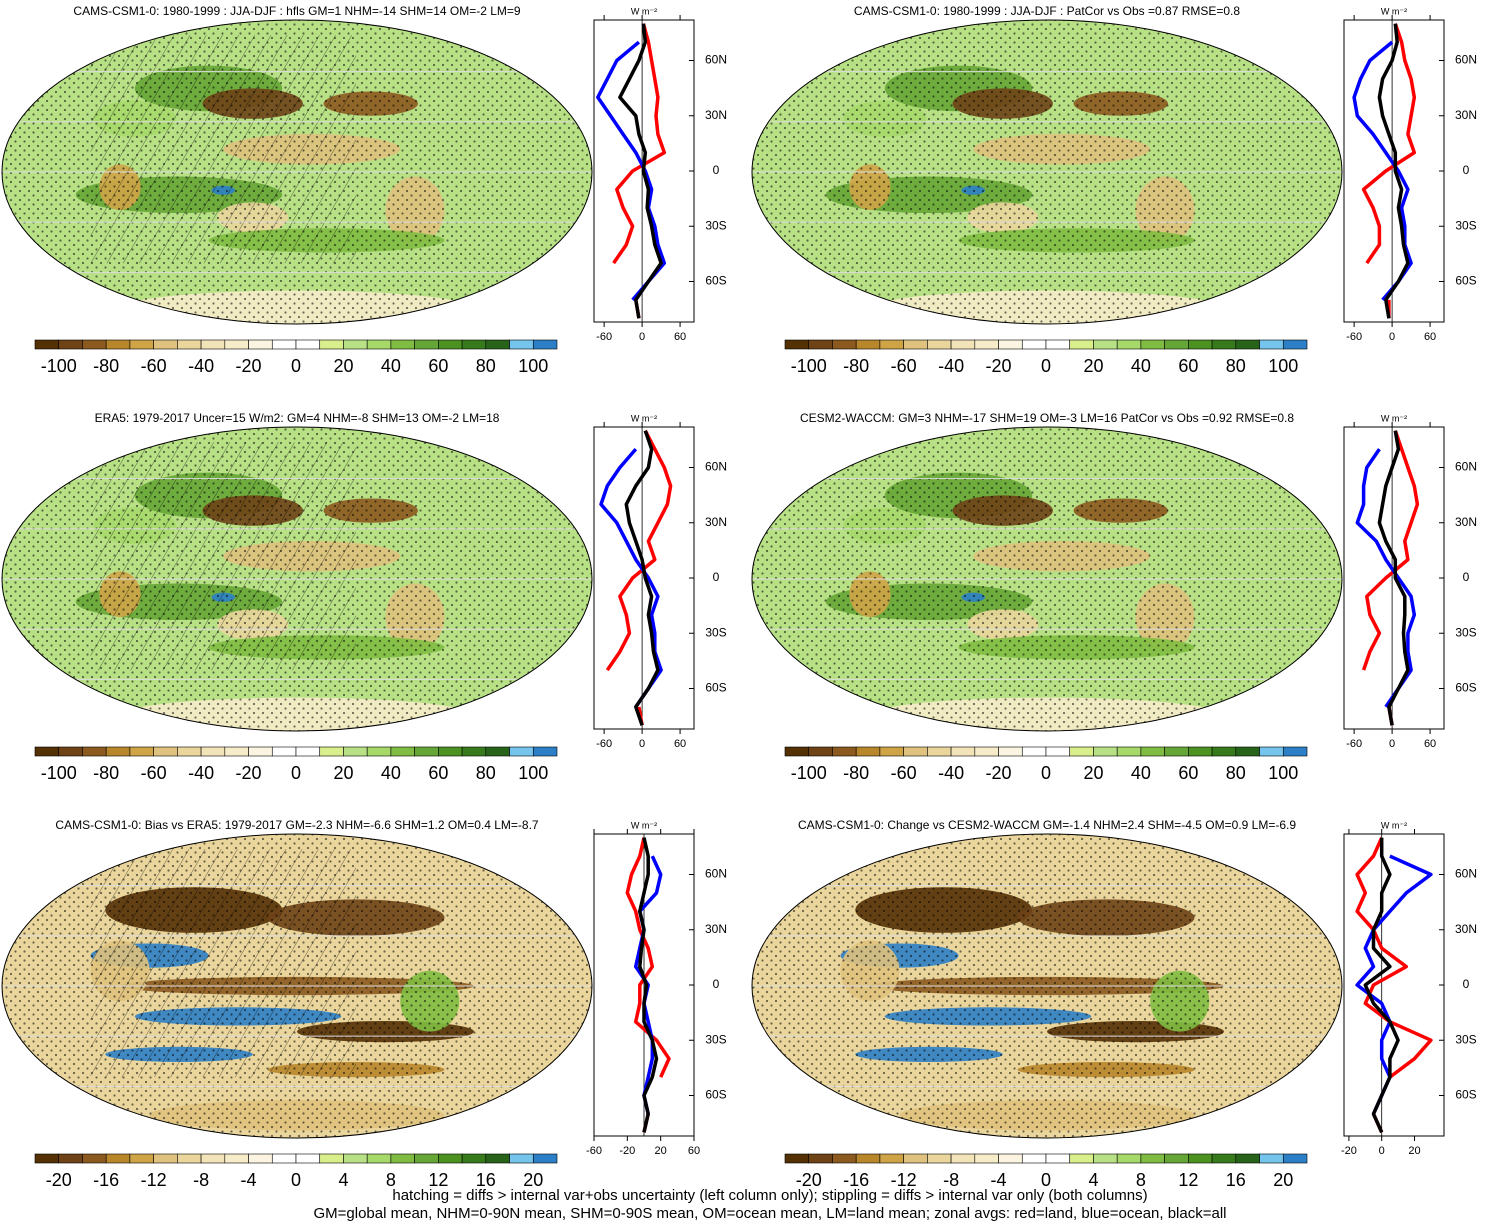 The width and height of the screenshot is (1485, 1221). Describe the element at coordinates (1236, 1180) in the screenshot. I see `colorbar-label: 16` at that location.